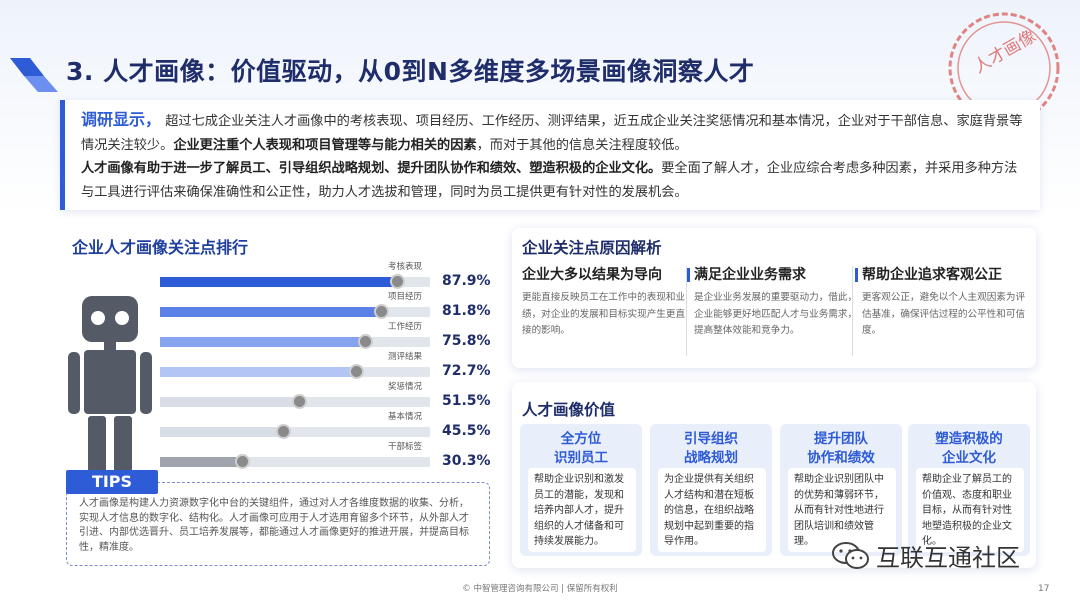 The width and height of the screenshot is (1080, 608). Describe the element at coordinates (1044, 589) in the screenshot. I see `page-number: 17` at that location.